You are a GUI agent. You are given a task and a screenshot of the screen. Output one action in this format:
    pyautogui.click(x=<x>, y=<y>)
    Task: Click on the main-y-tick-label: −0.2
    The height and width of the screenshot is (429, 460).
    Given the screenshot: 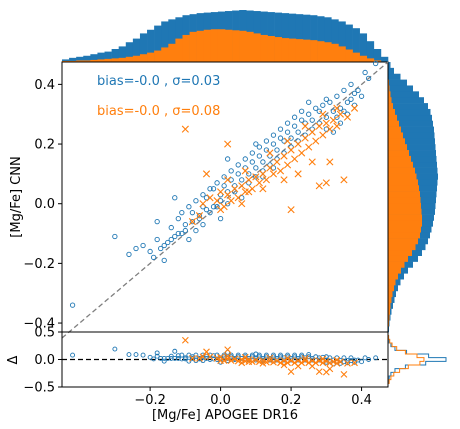 What is the action you would take?
    pyautogui.click(x=39, y=264)
    